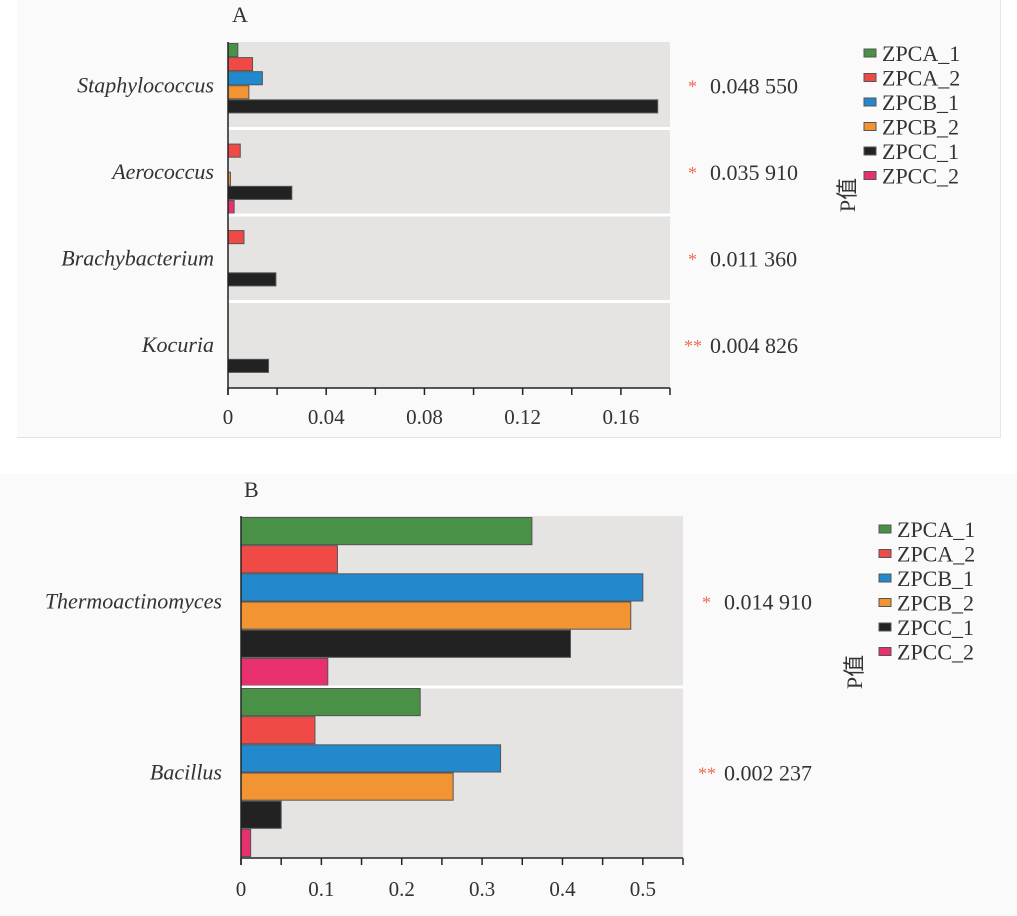 The height and width of the screenshot is (916, 1017). What do you see at coordinates (145, 84) in the screenshot?
I see `panel-a-category-label: Staphylococcus` at bounding box center [145, 84].